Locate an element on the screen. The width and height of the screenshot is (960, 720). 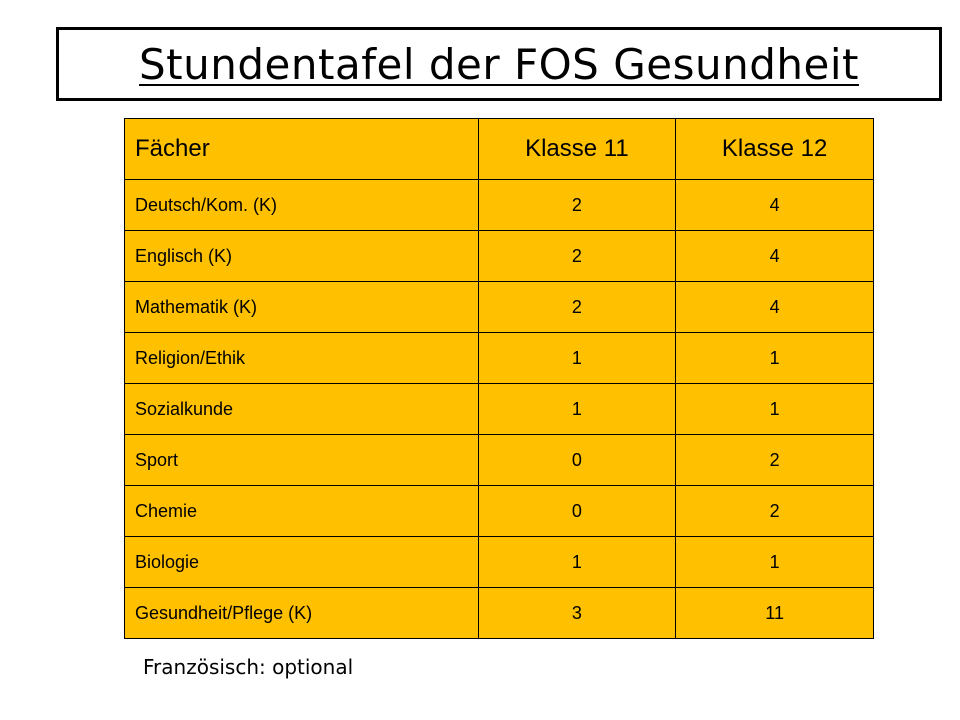
footnote-note: Französisch: optional is located at coordinates (248, 667).